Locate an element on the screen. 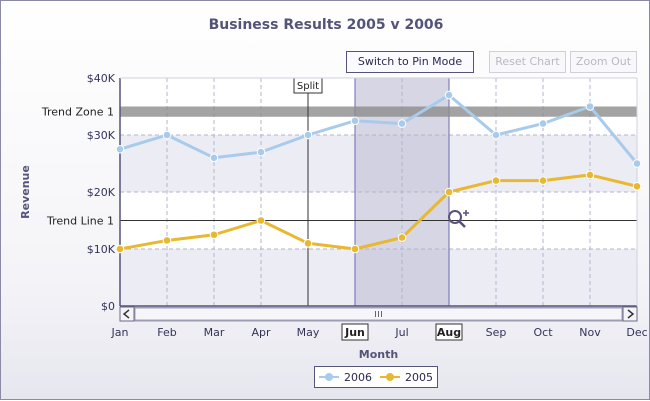  scroll-left-button is located at coordinates (127, 314).